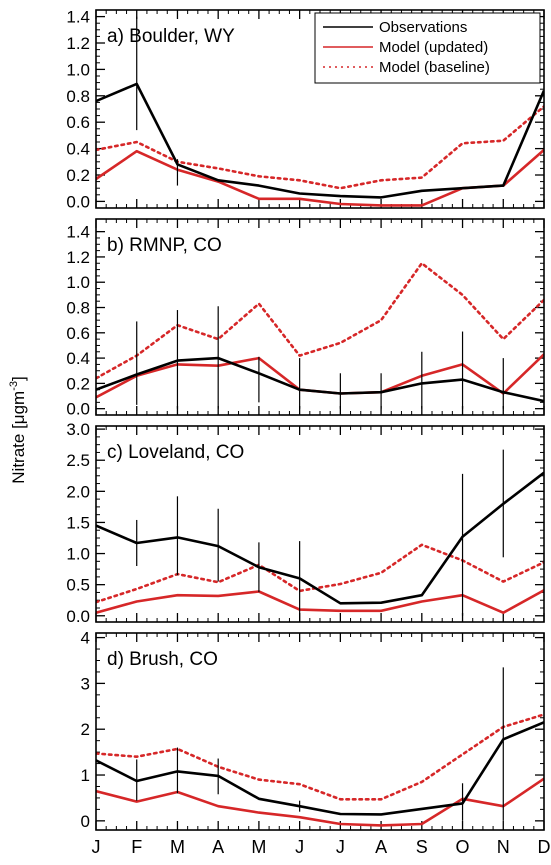  What do you see at coordinates (85, 638) in the screenshot?
I see `y-tick-label: 4` at bounding box center [85, 638].